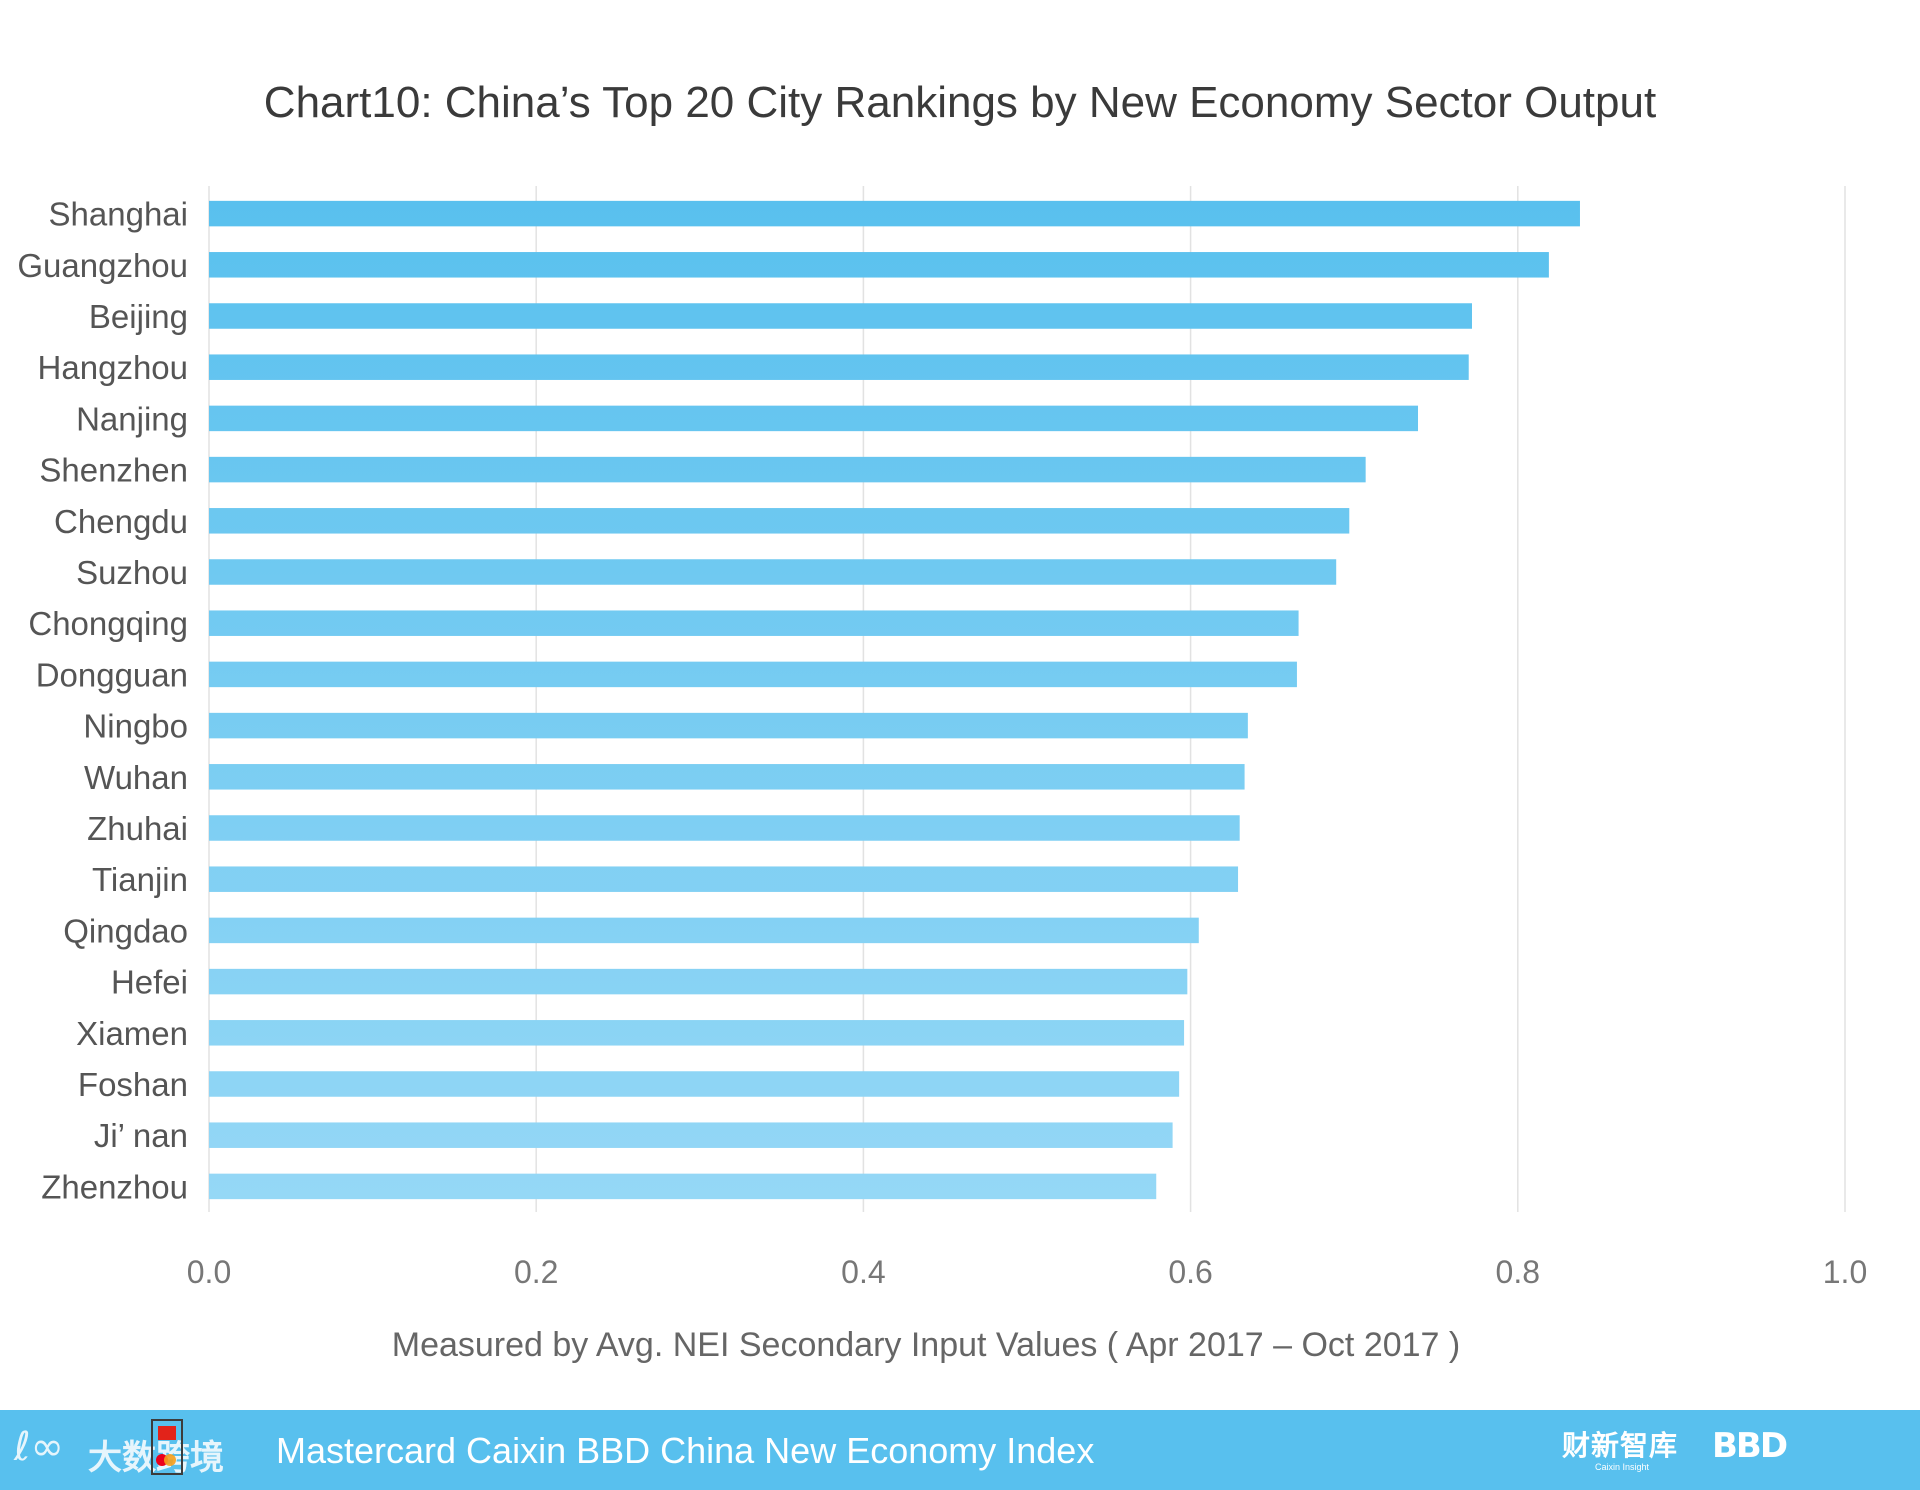 Image resolution: width=1920 pixels, height=1490 pixels. Describe the element at coordinates (691, 1135) in the screenshot. I see `bar-ji-nan` at that location.